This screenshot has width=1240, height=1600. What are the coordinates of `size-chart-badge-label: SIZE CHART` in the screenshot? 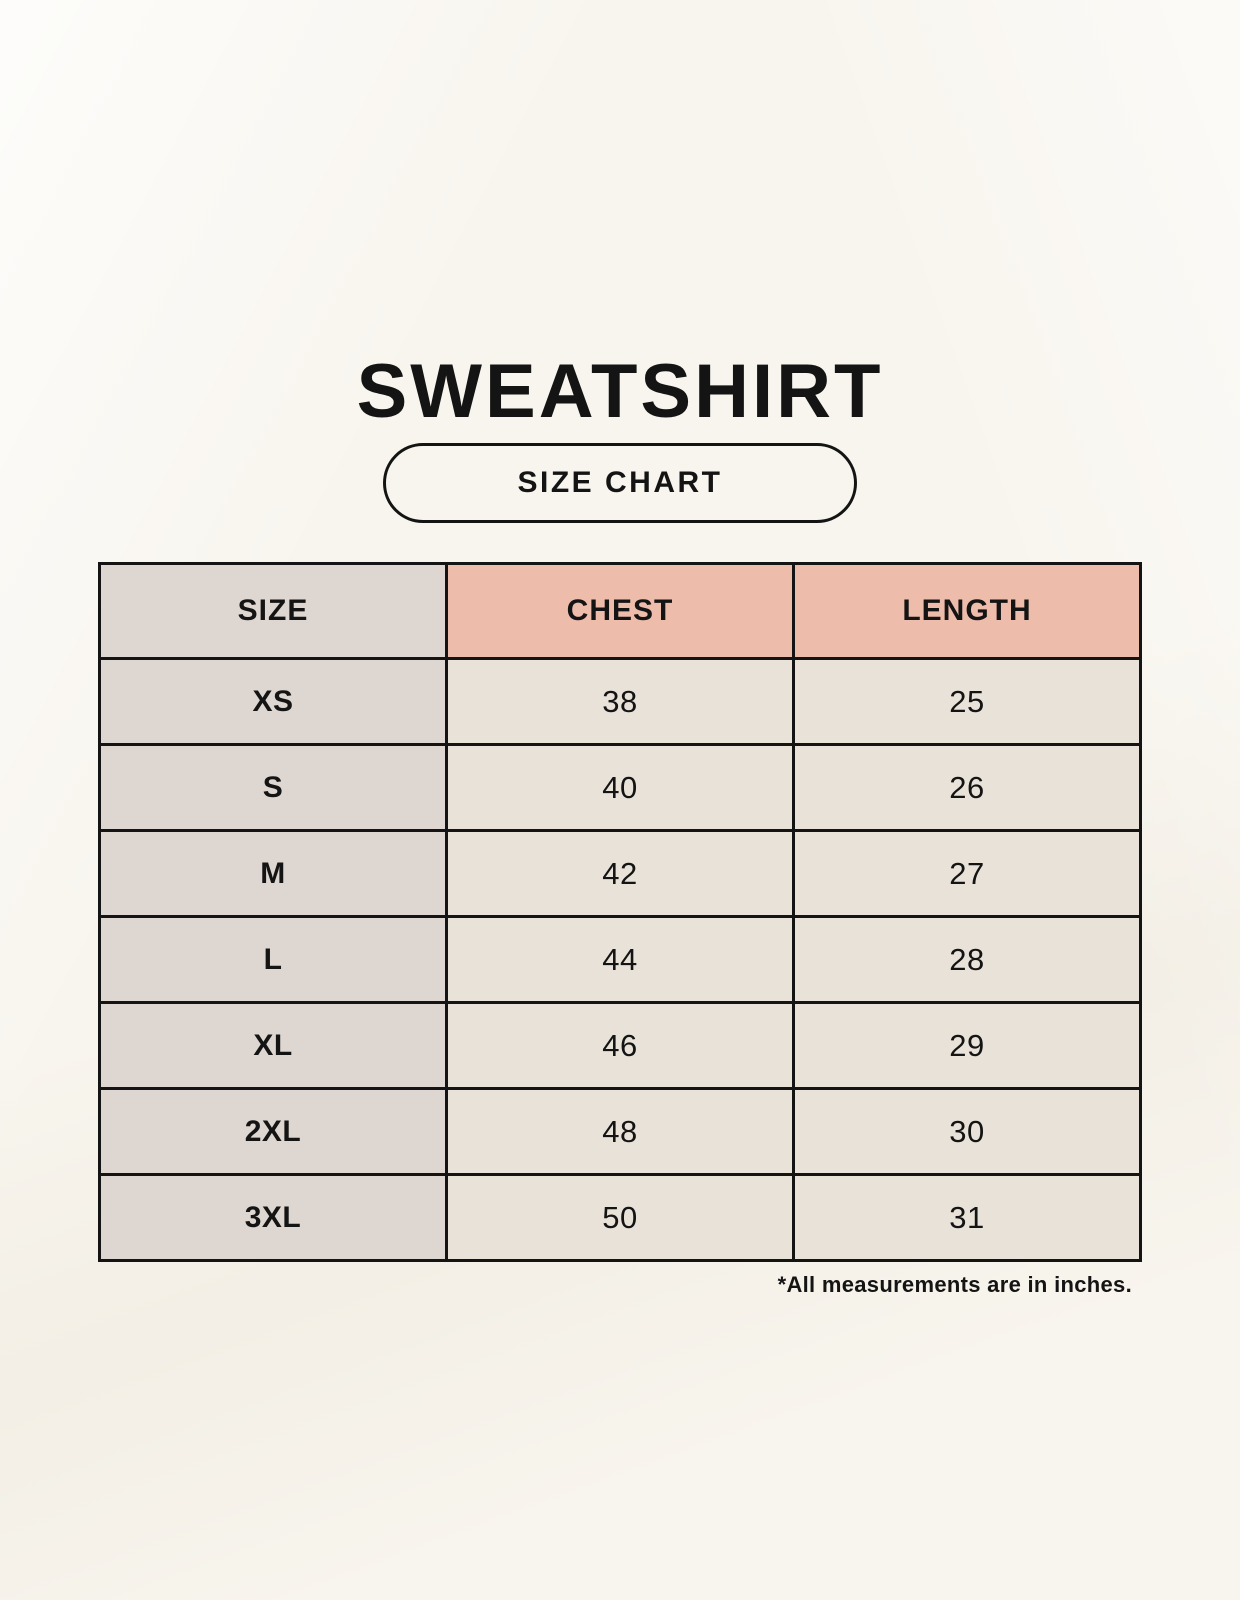 It's located at (620, 482).